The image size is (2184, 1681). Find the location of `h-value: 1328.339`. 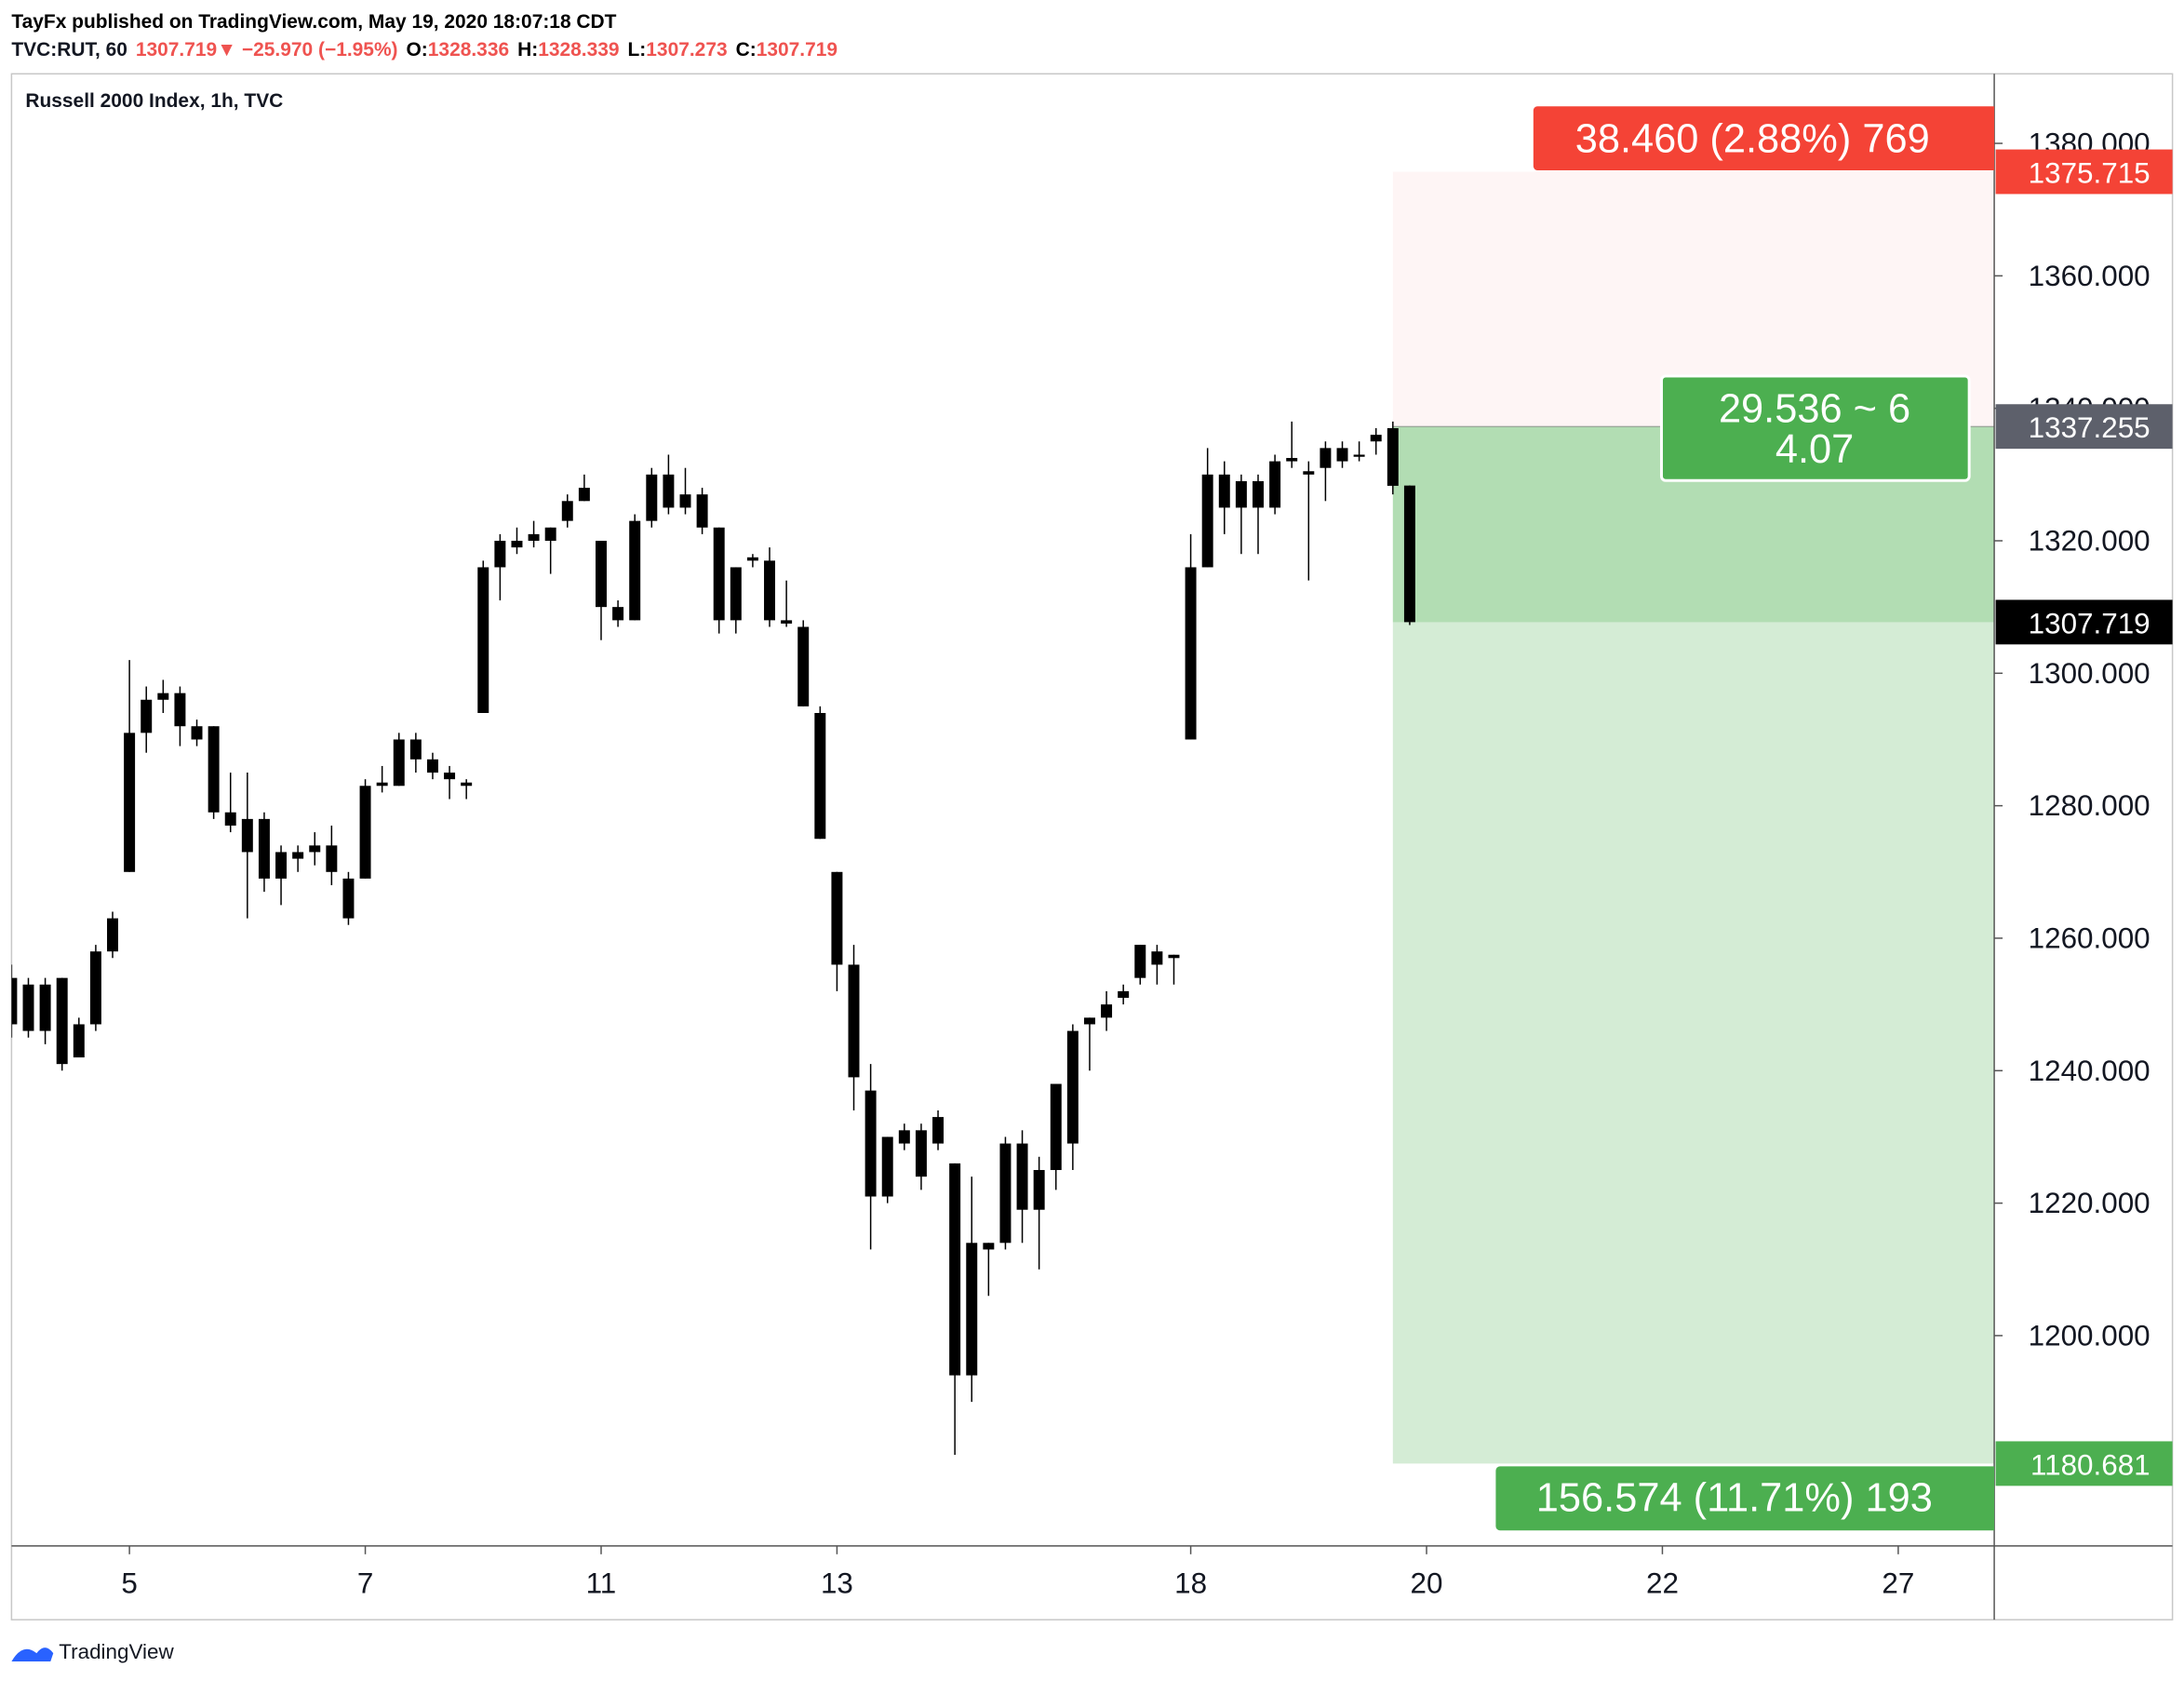

h-value: 1328.339 is located at coordinates (578, 50).